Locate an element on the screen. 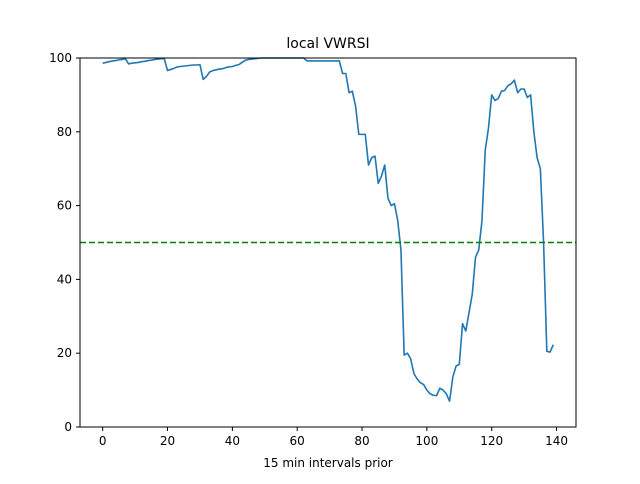  chart-title: local VWRSI is located at coordinates (327, 44).